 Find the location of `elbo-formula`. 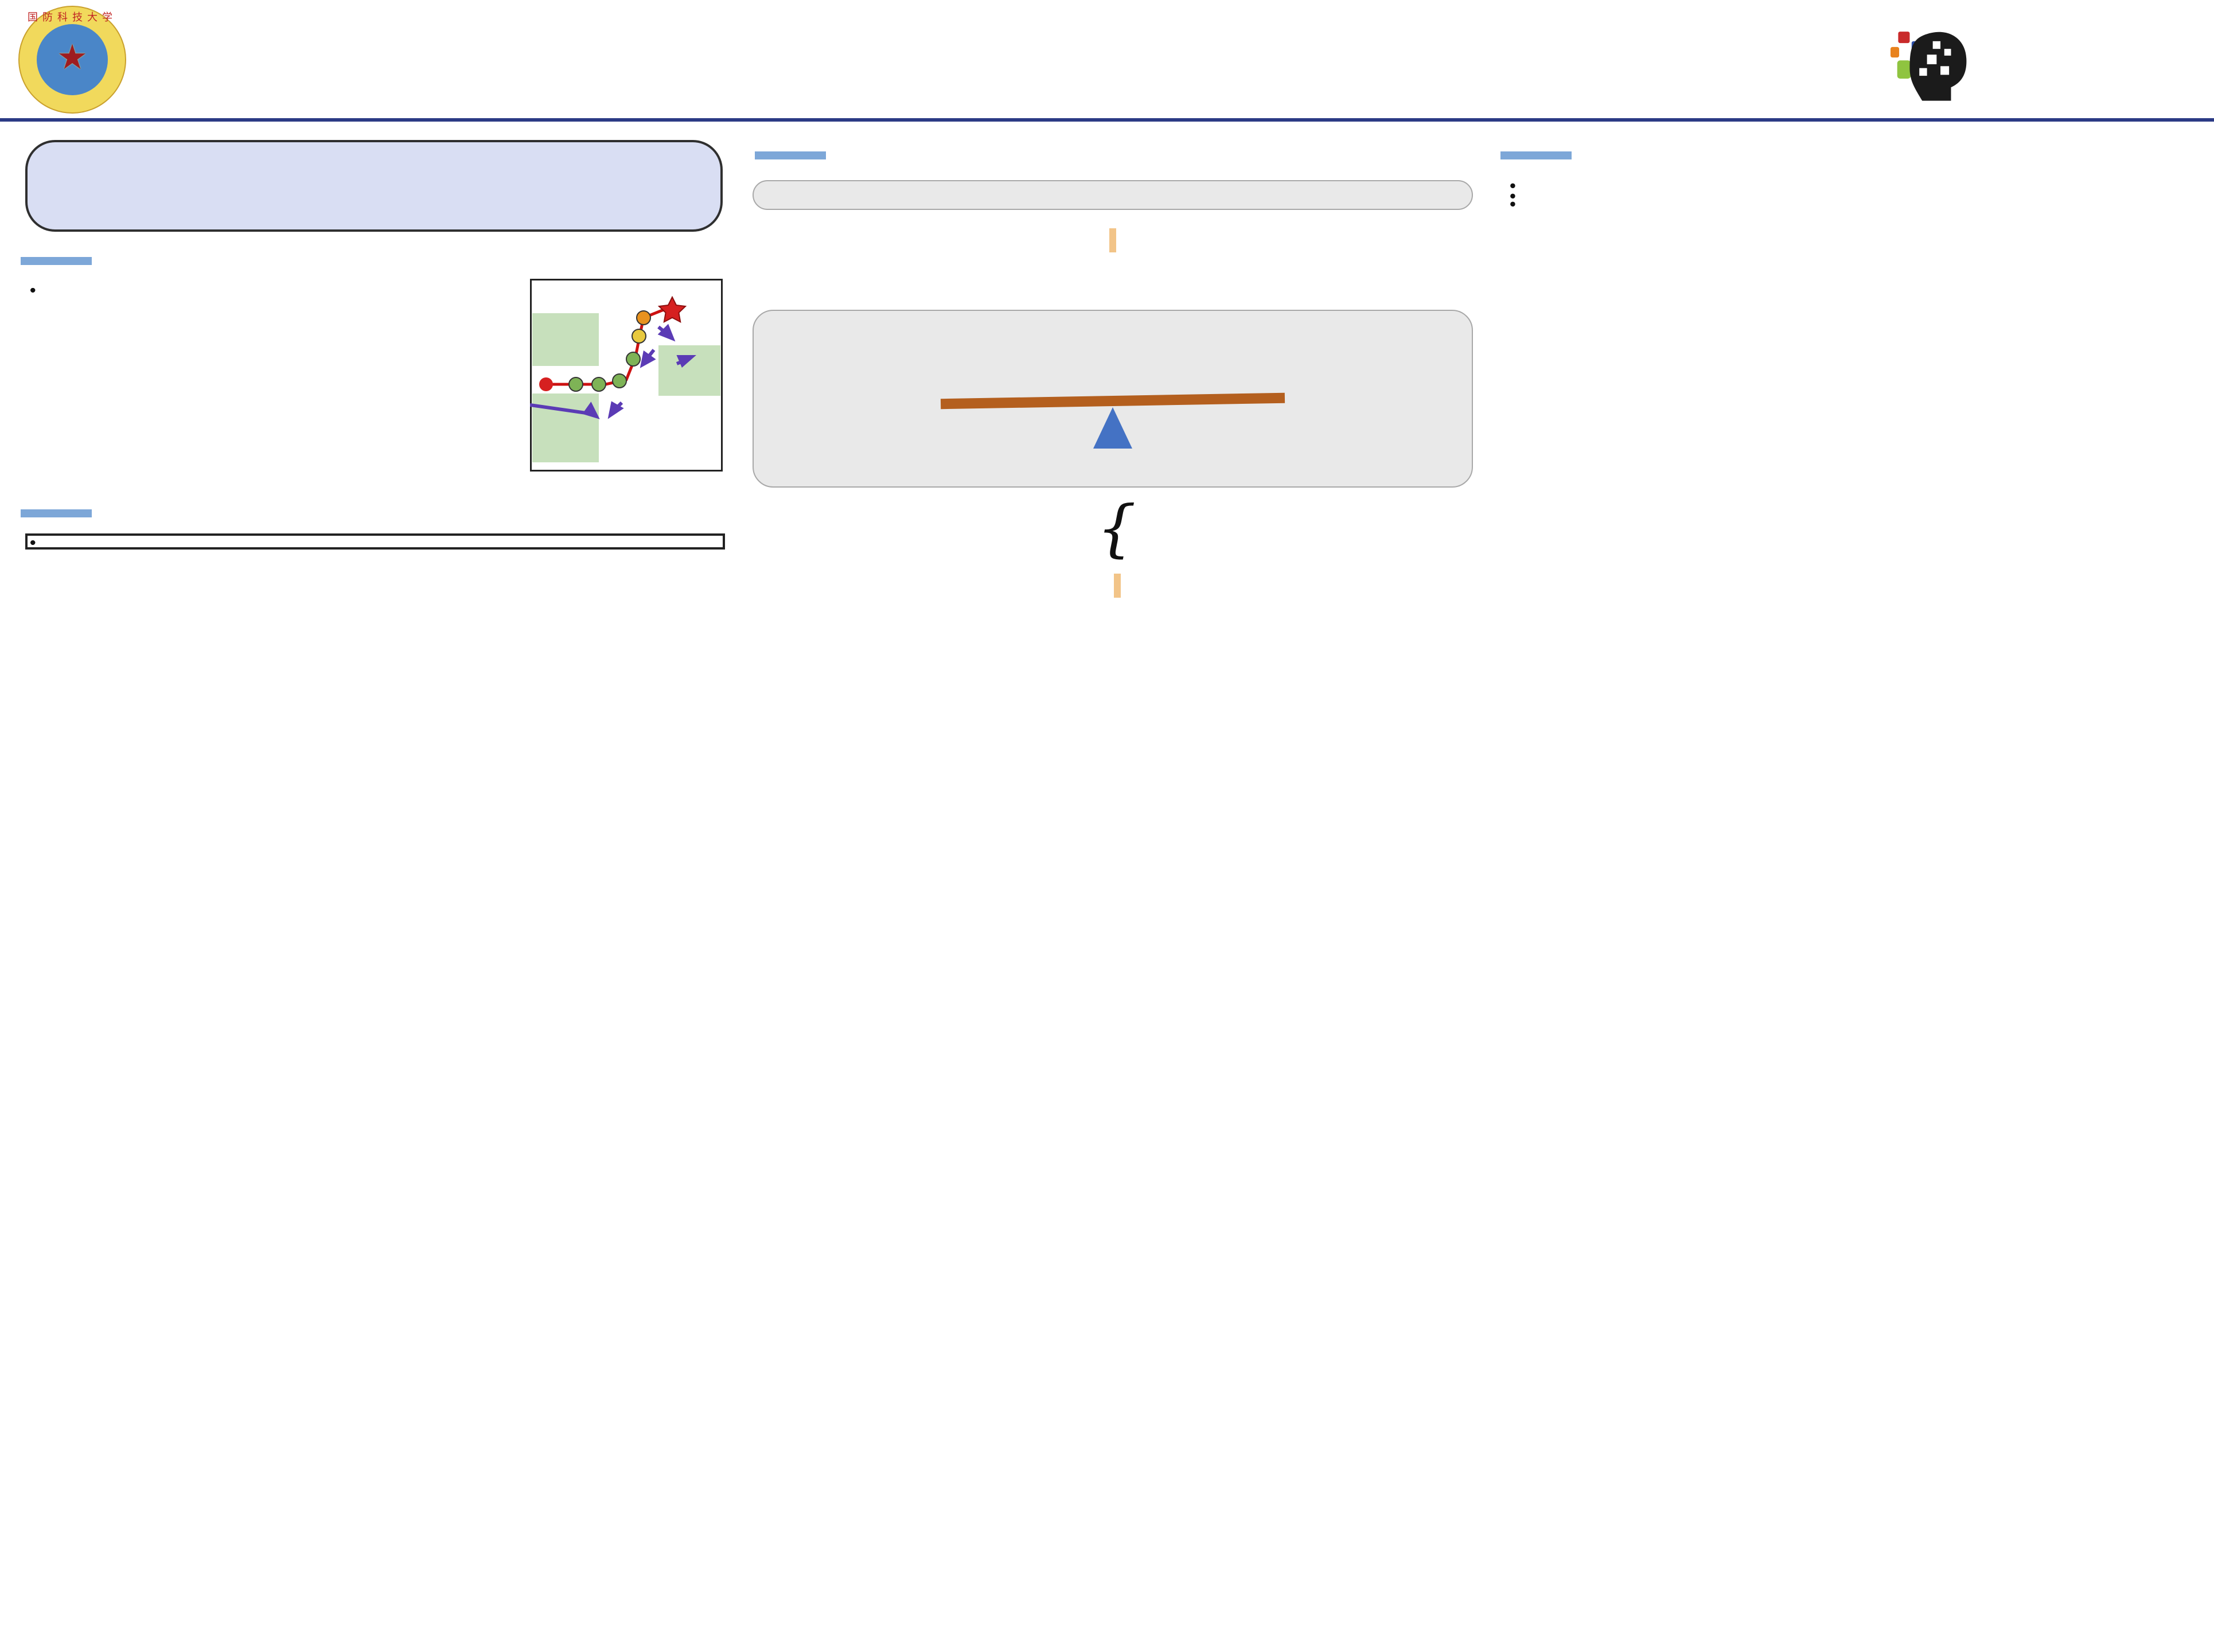

elbo-formula is located at coordinates (1113, 257).